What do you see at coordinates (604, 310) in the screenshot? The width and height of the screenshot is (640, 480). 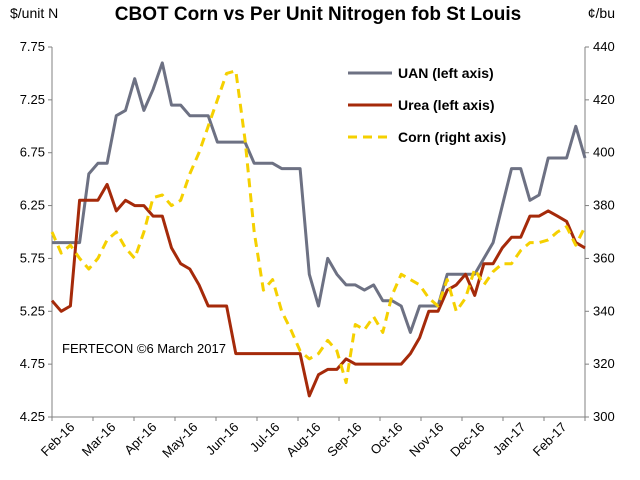 I see `right-tick-label: 340` at bounding box center [604, 310].